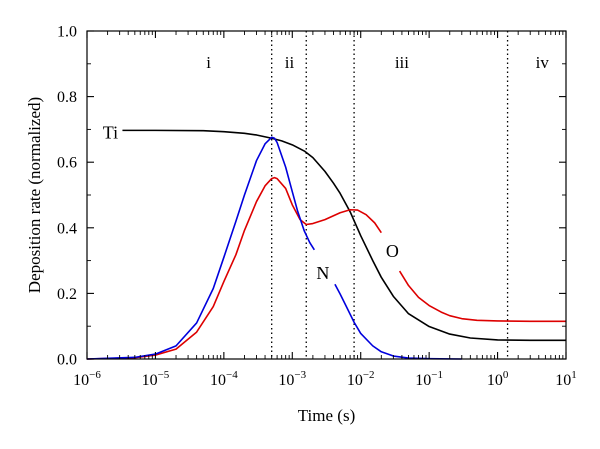  Describe the element at coordinates (402, 62) in the screenshot. I see `region-label: iii` at that location.